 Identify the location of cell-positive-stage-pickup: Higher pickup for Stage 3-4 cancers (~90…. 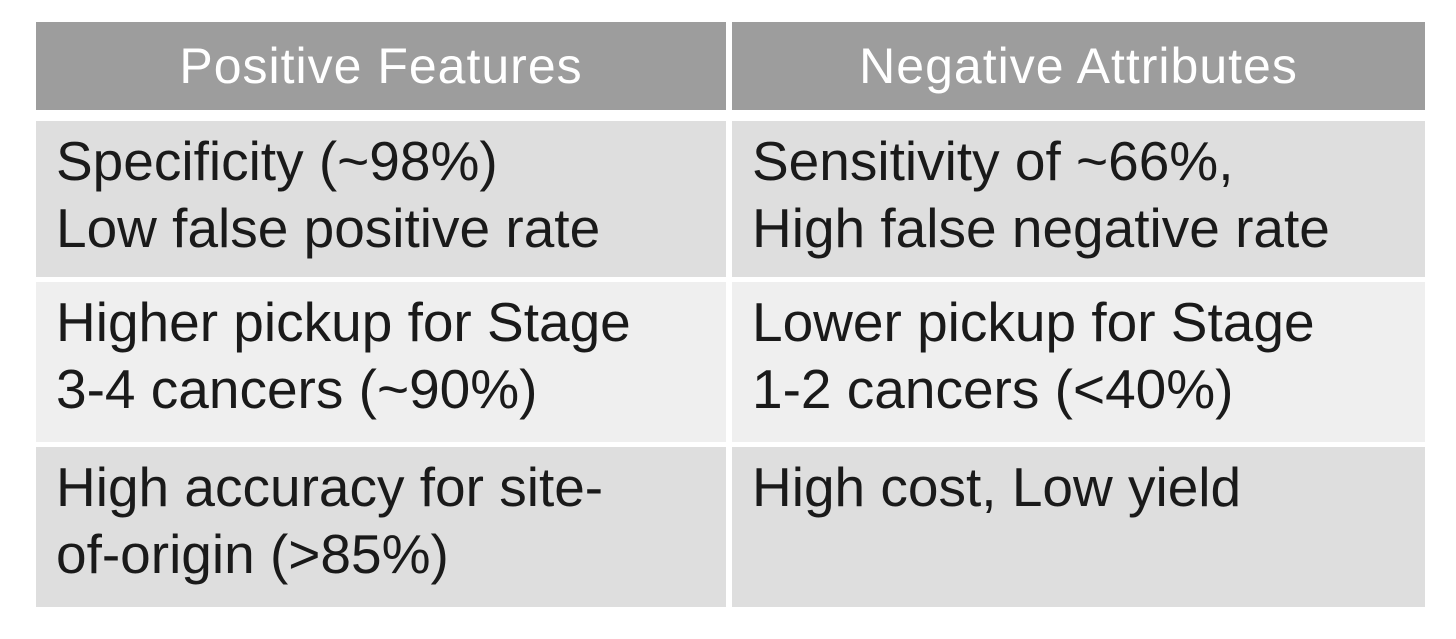
(381, 362).